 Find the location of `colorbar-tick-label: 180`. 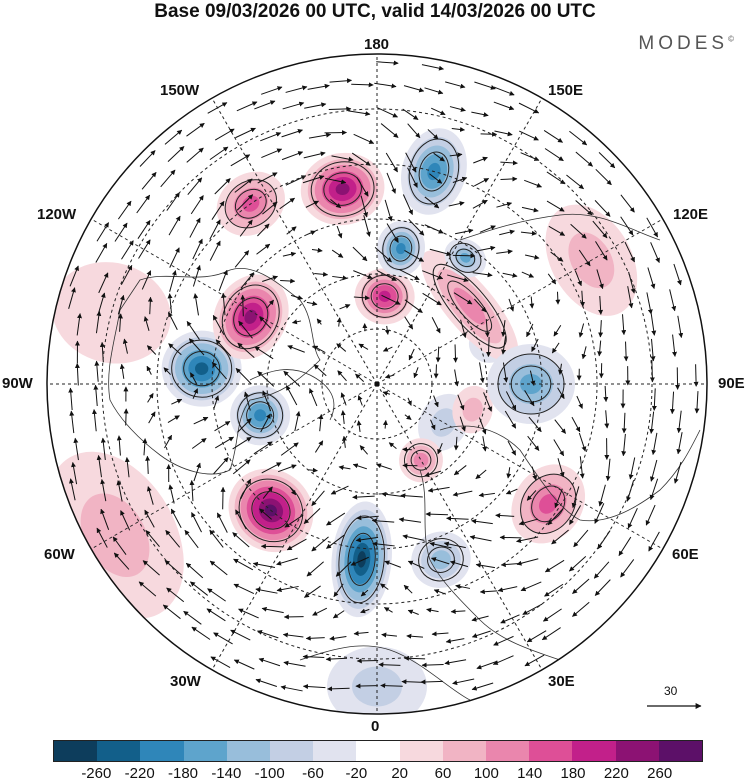

colorbar-tick-label: 180 is located at coordinates (573, 773).